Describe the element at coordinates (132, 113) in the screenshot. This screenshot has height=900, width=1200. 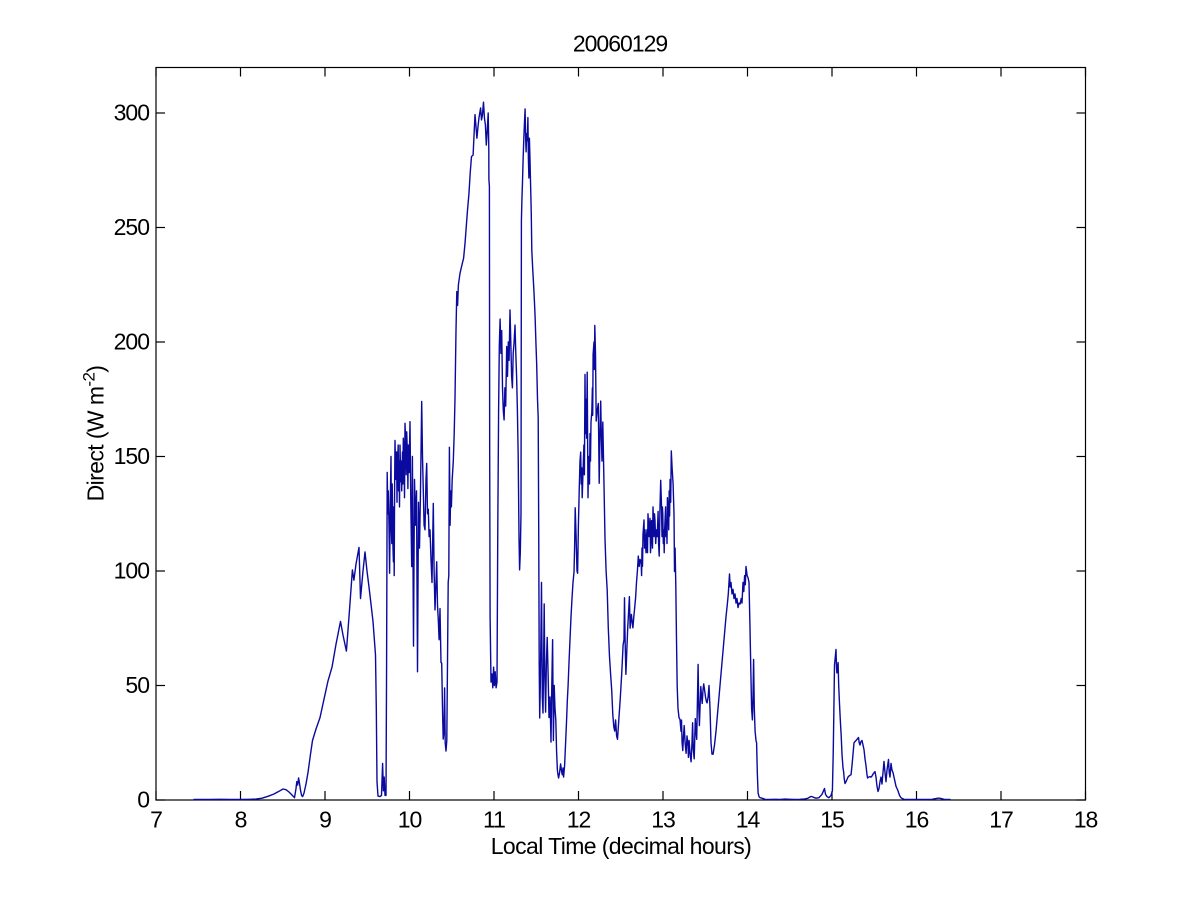
I see `svg-text: 300` at that location.